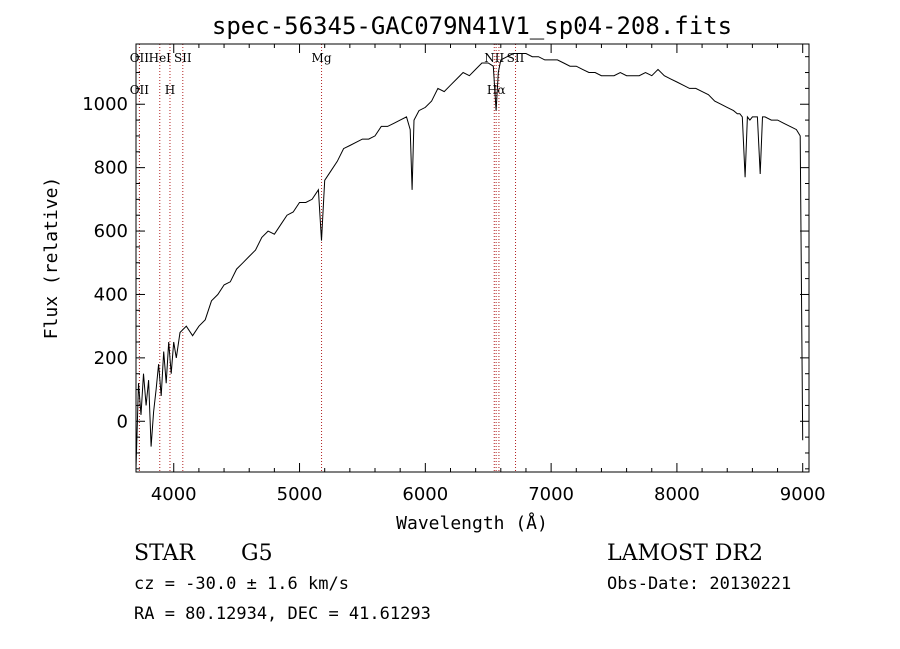  Describe the element at coordinates (170, 90) in the screenshot. I see `emission-line-label: H` at that location.